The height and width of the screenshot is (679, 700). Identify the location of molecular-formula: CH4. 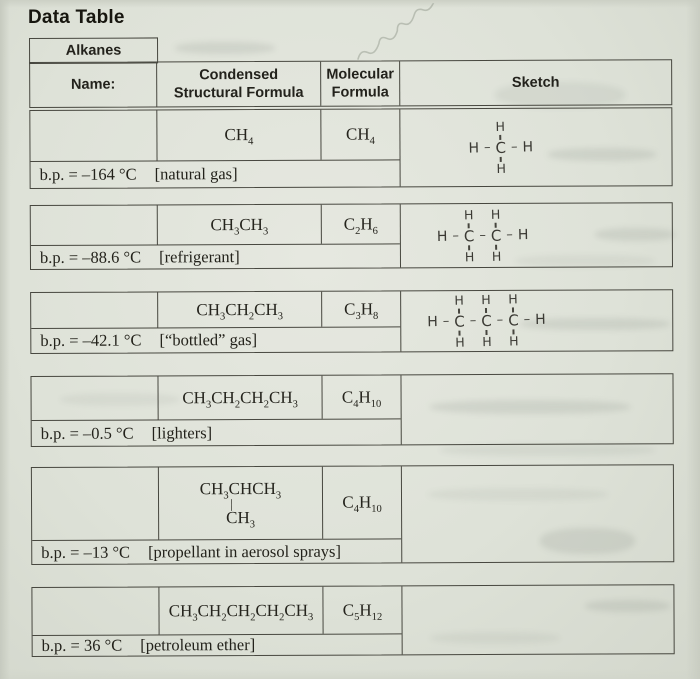
(360, 136).